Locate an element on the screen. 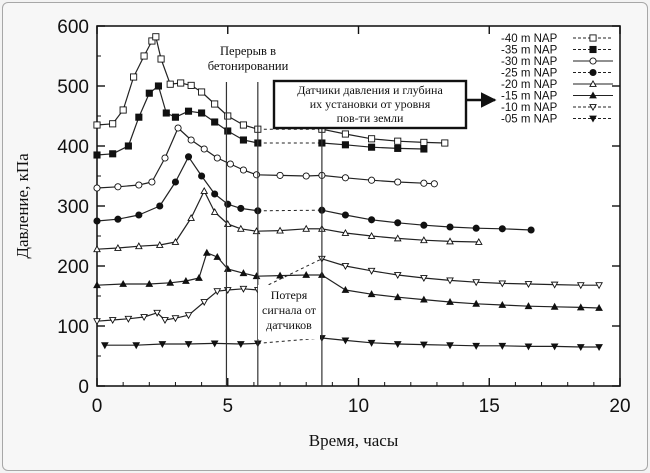 This screenshot has width=650, height=473. y-tick-label: 100 is located at coordinates (73, 327).